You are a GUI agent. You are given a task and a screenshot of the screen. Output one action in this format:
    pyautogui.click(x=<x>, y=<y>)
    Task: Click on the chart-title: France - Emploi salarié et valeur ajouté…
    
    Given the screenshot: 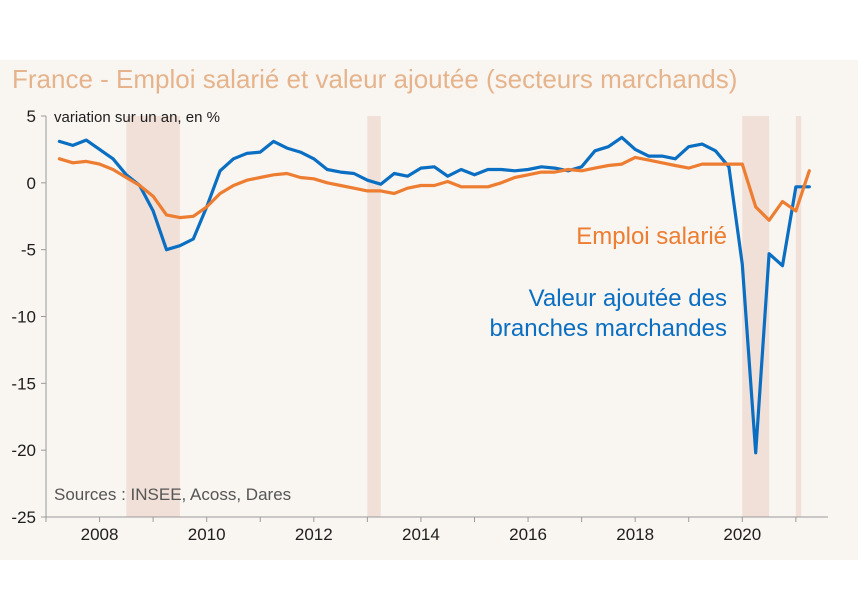 What is the action you would take?
    pyautogui.click(x=374, y=79)
    